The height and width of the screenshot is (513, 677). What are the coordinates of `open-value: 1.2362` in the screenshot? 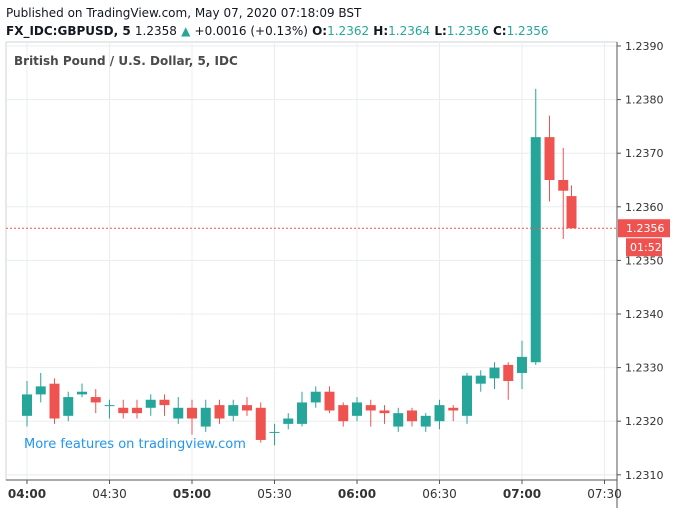 It's located at (348, 31).